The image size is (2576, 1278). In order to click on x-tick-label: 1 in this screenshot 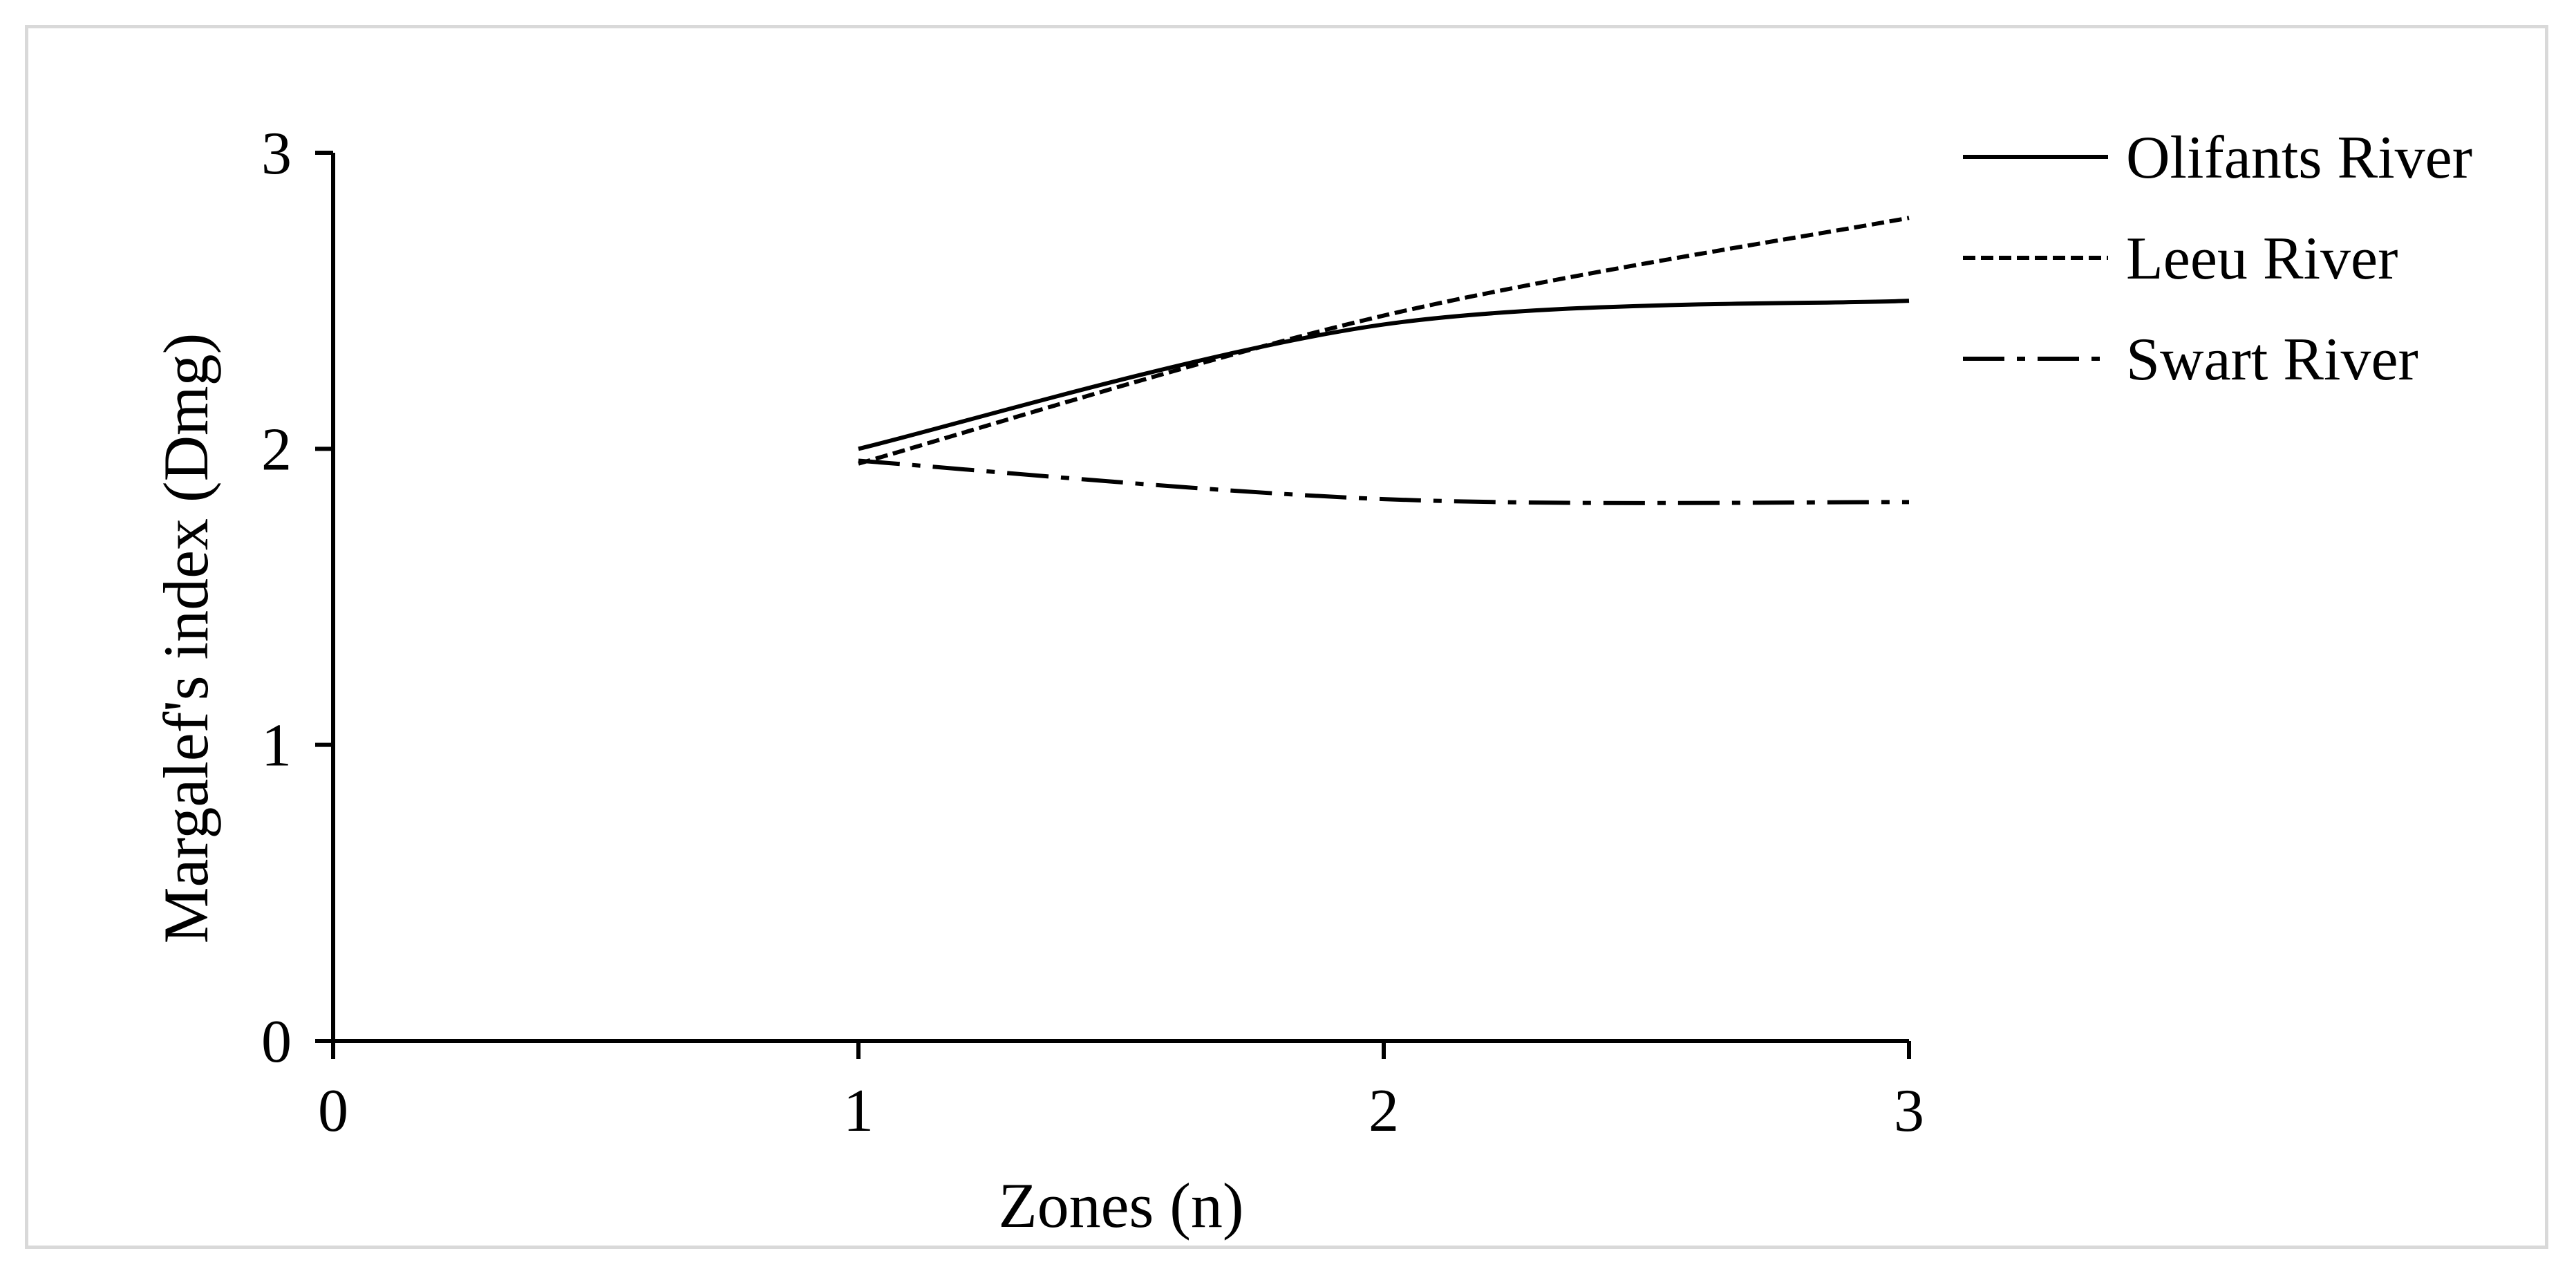, I will do `click(858, 1111)`.